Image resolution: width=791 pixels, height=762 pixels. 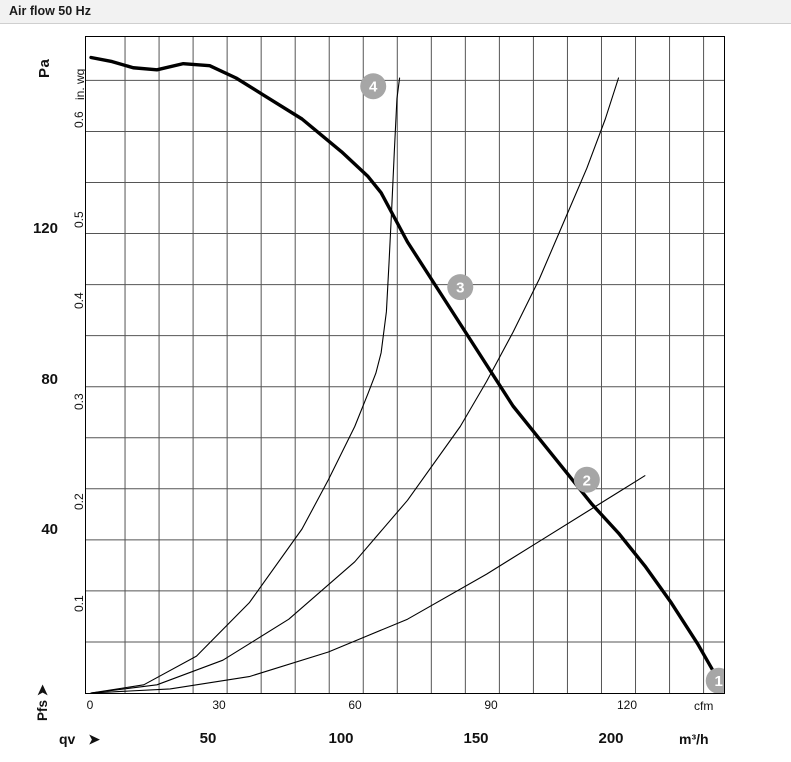 I want to click on xaxis-unit-m3h: m³/h, so click(x=694, y=739).